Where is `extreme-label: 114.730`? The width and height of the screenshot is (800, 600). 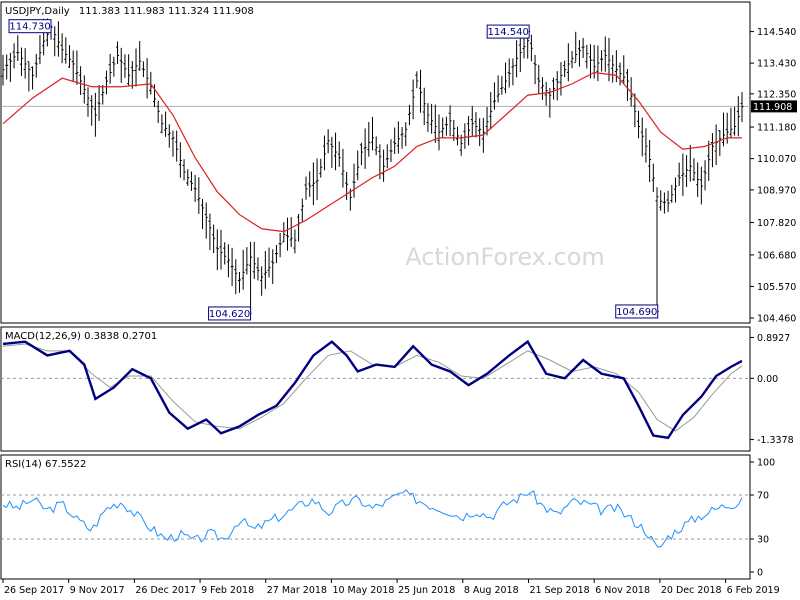
extreme-label: 114.730 is located at coordinates (30, 26).